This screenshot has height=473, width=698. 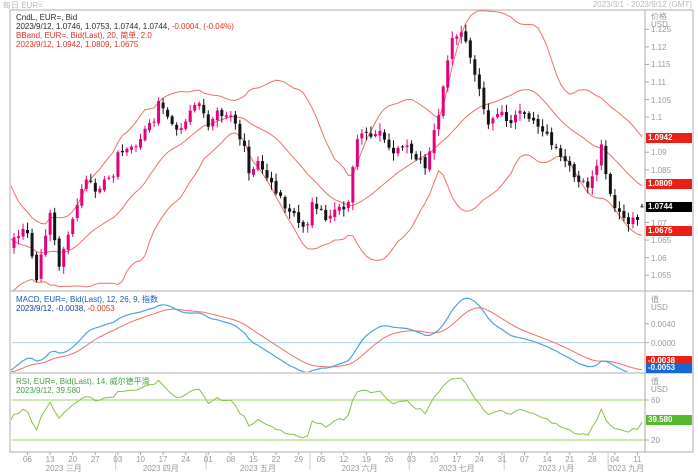 What do you see at coordinates (547, 459) in the screenshot?
I see `x-day-label: 14` at bounding box center [547, 459].